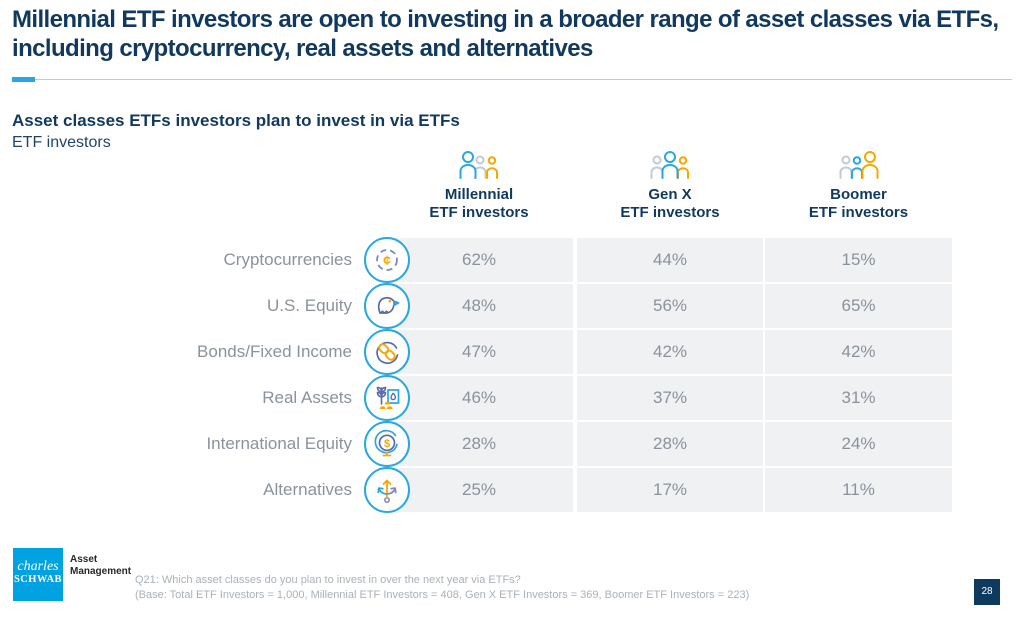 This screenshot has height=617, width=1024. I want to click on logo-schwab-text: SCHWAB, so click(38, 579).